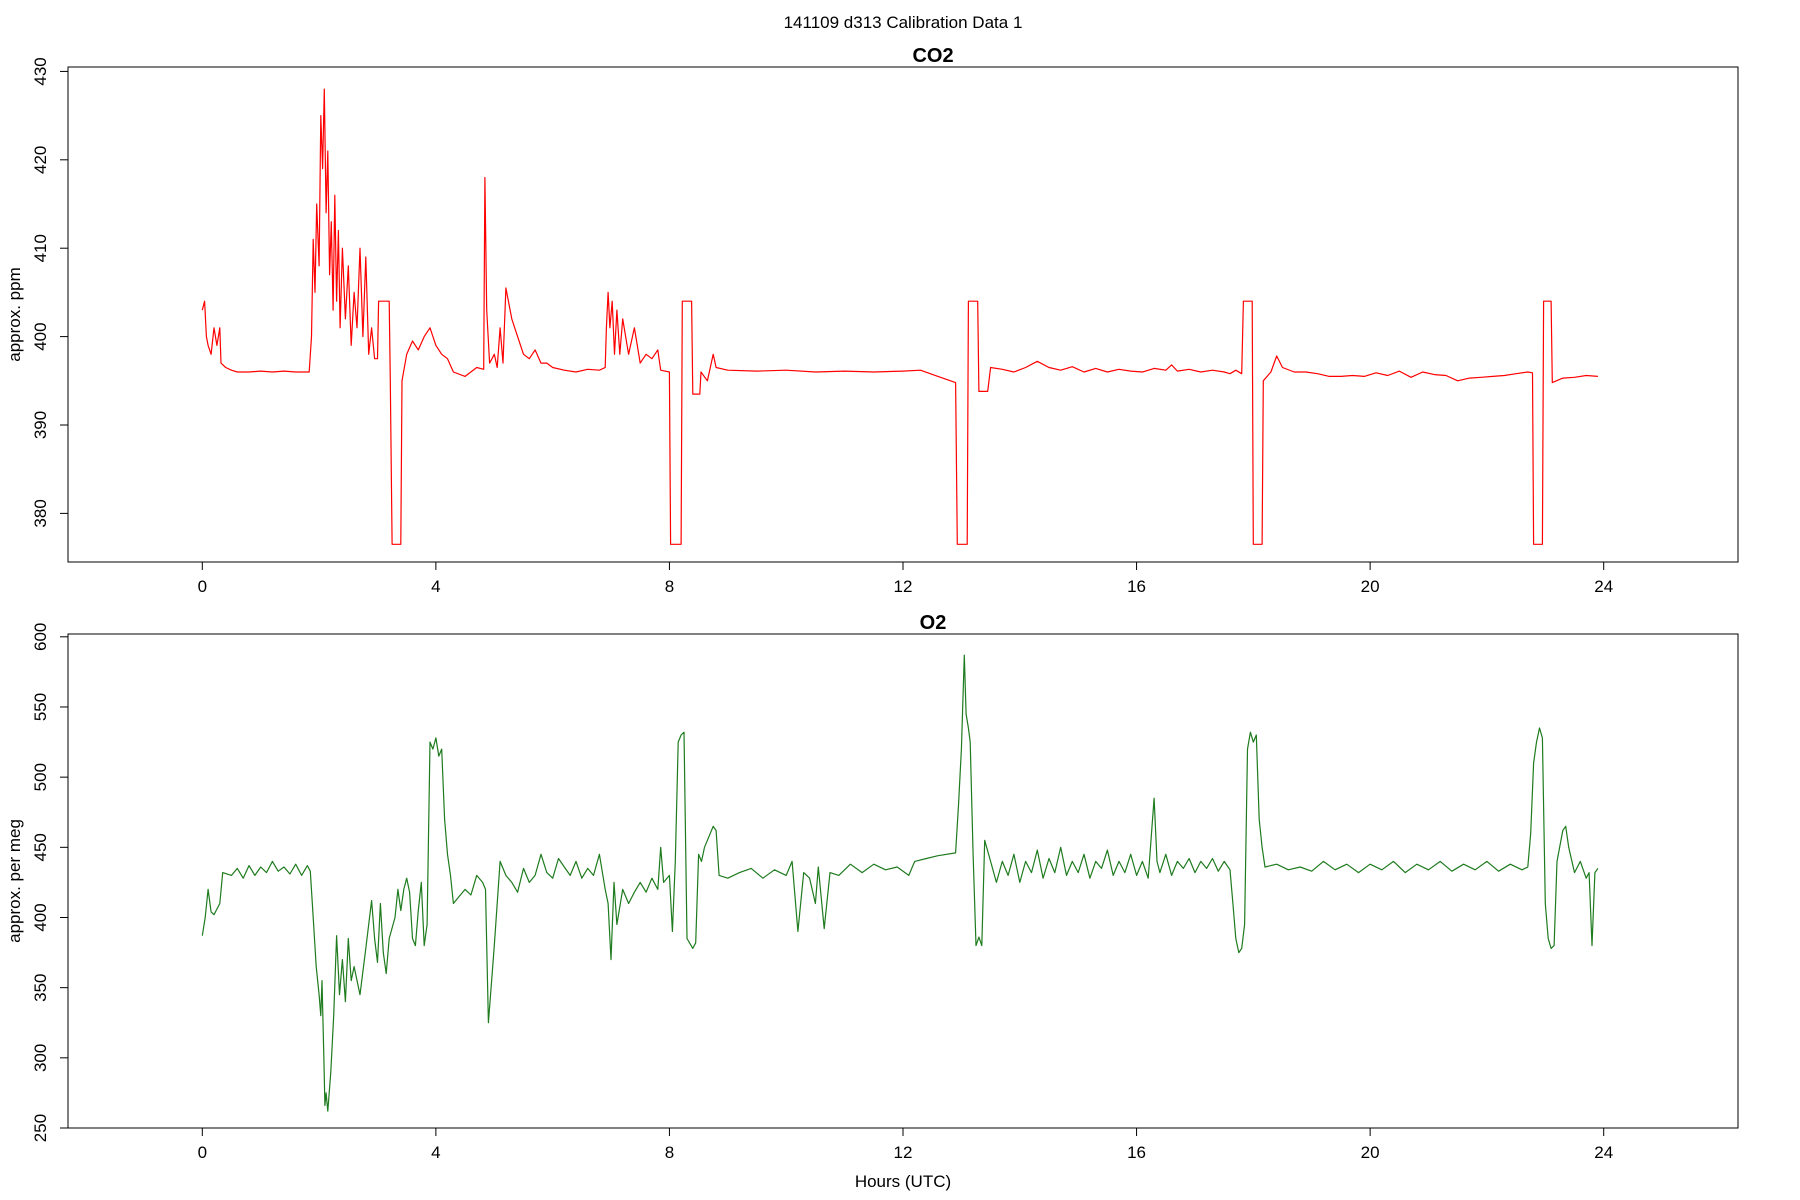 Image resolution: width=1800 pixels, height=1200 pixels. What do you see at coordinates (903, 22) in the screenshot?
I see `figure-title: 141109 d313 Calibration Data 1` at bounding box center [903, 22].